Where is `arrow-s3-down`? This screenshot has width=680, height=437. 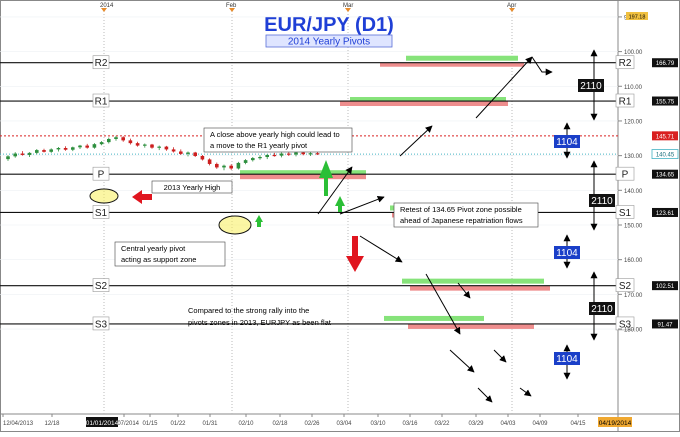
arrow-s3-down is located at coordinates (485, 395).